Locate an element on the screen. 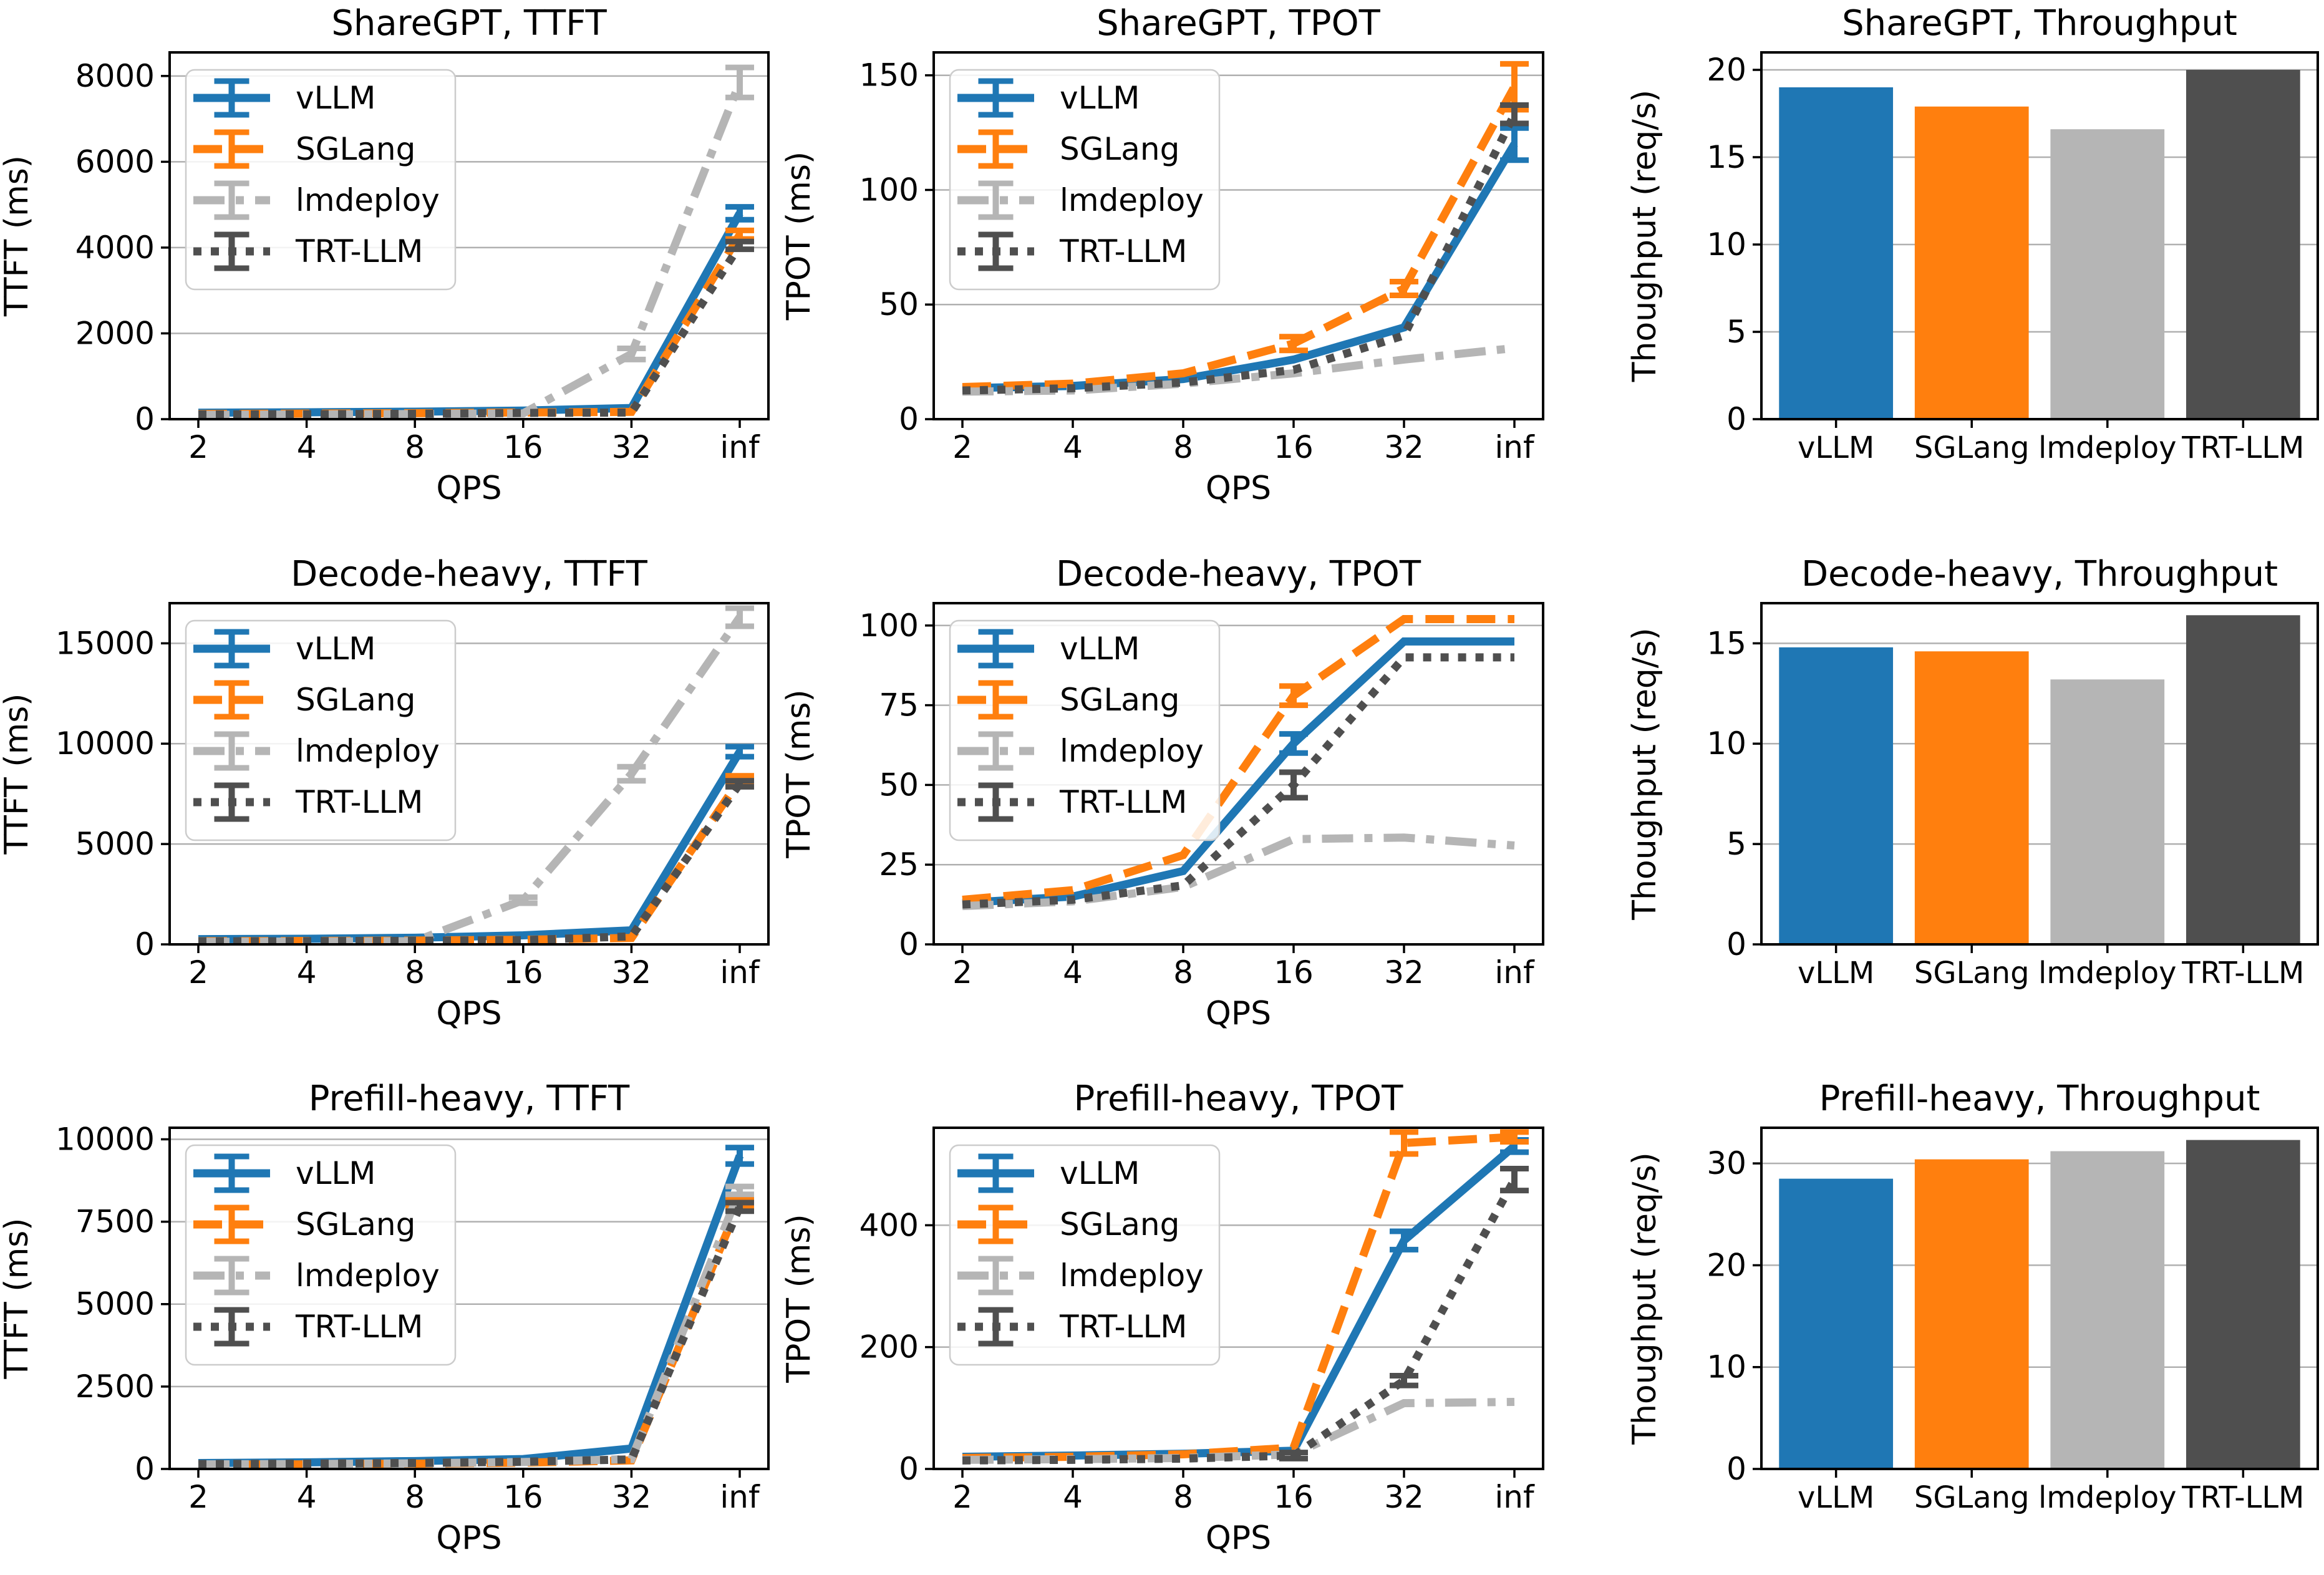 Image resolution: width=2324 pixels, height=1575 pixels. y-tick-label: 5 is located at coordinates (1736, 844).